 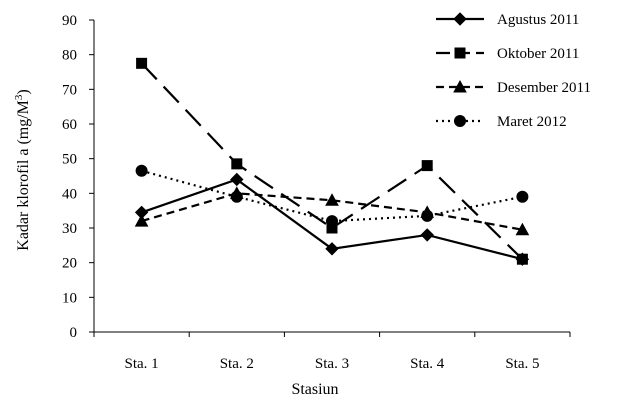 What do you see at coordinates (23, 91) in the screenshot?
I see `y-axis-title-suffix: )` at bounding box center [23, 91].